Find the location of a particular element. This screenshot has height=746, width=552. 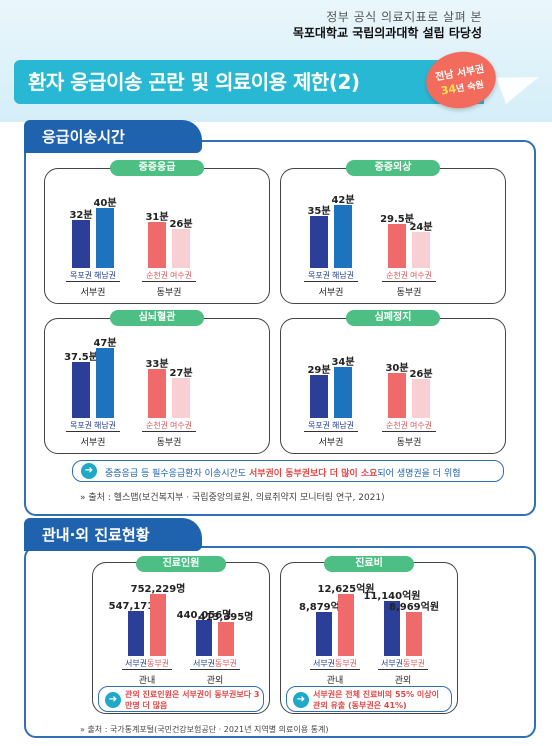

chart-1-tick-0: 목포권 is located at coordinates (319, 275).